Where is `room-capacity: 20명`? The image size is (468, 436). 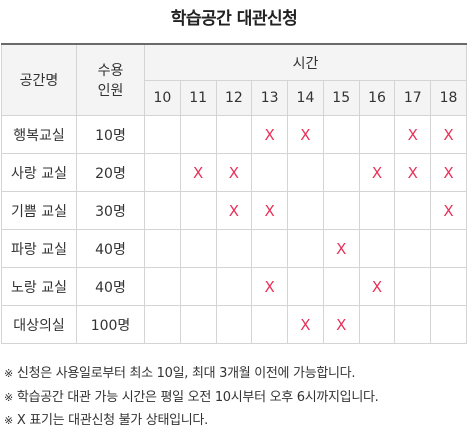 room-capacity: 20명 is located at coordinates (110, 172).